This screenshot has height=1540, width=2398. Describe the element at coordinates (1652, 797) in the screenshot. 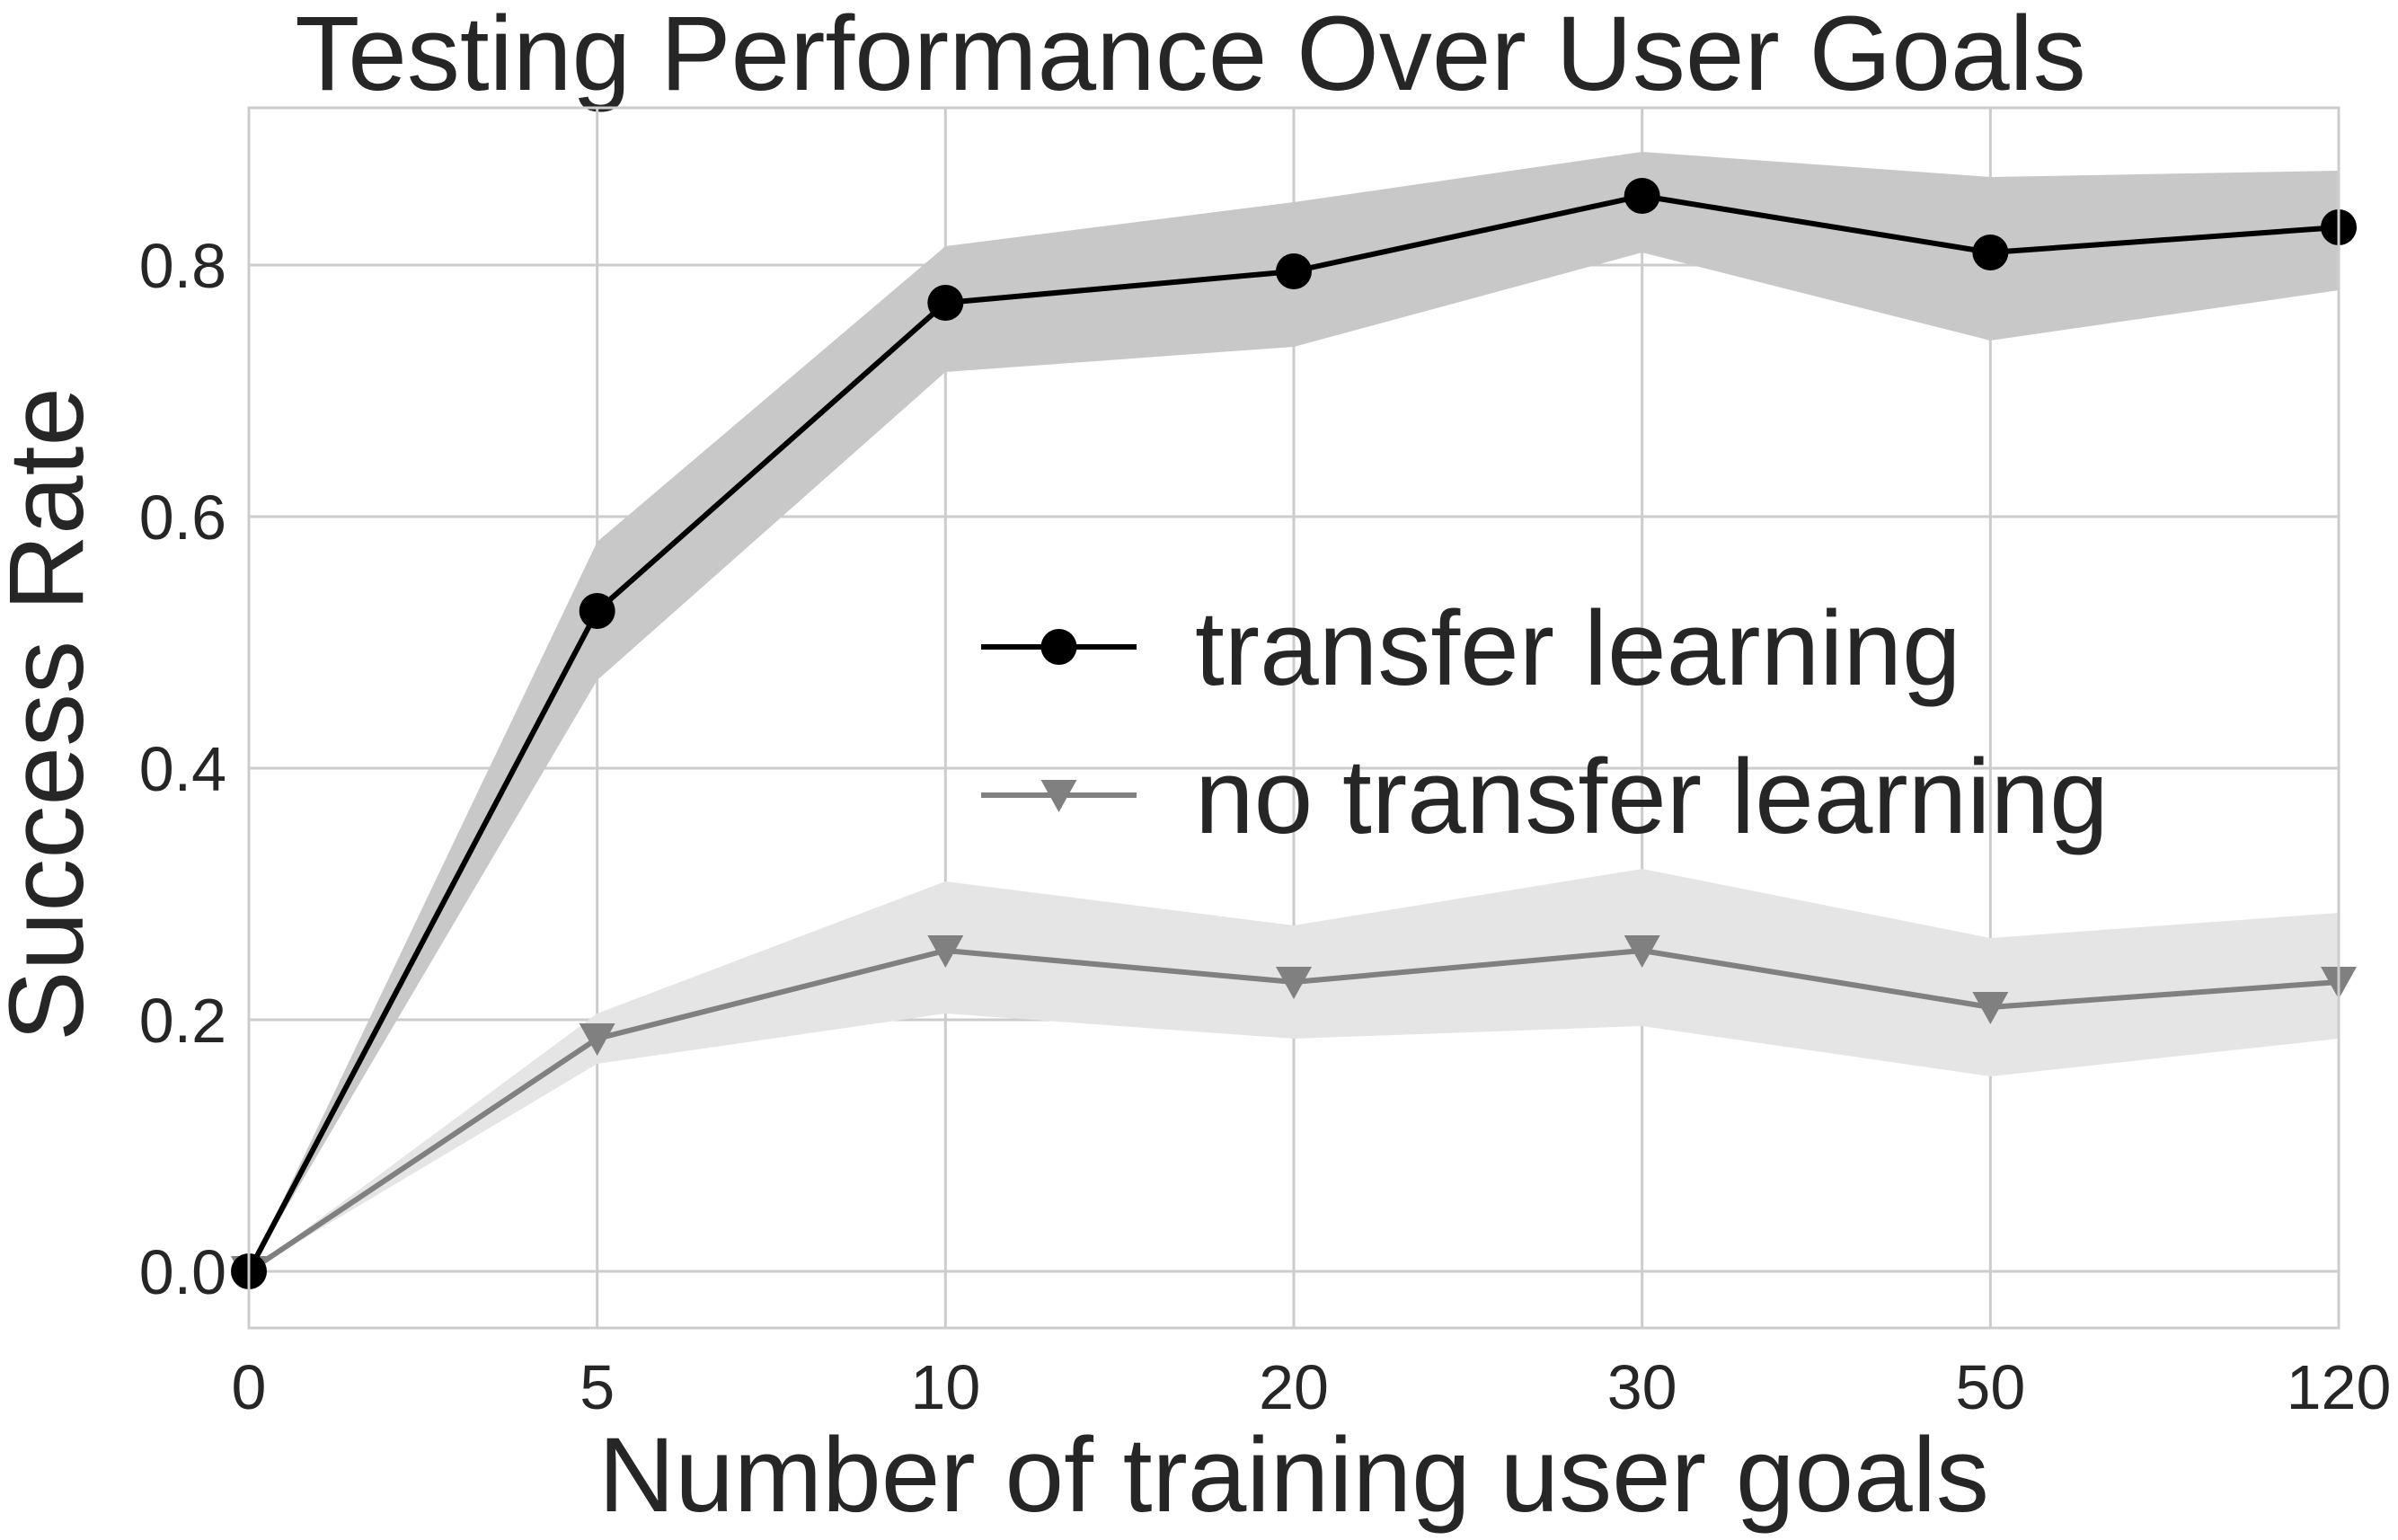

I see `legend-label: no transfer learning` at that location.